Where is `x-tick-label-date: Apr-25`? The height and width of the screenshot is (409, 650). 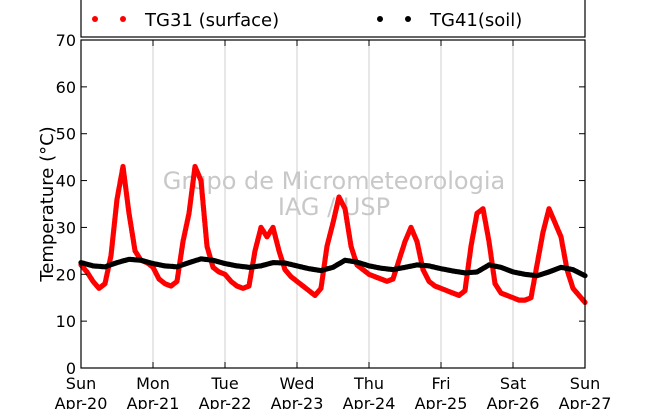
x-tick-label-date: Apr-25 is located at coordinates (441, 401).